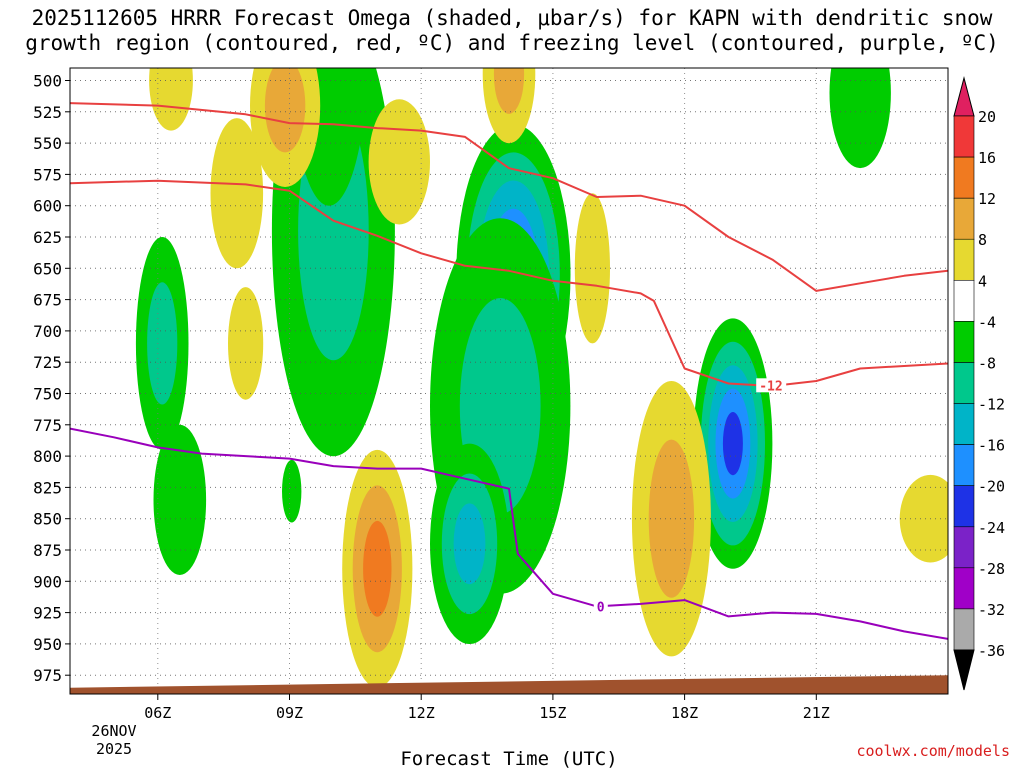 The height and width of the screenshot is (768, 1024). I want to click on colorbar-label-6: -8, so click(987, 364).